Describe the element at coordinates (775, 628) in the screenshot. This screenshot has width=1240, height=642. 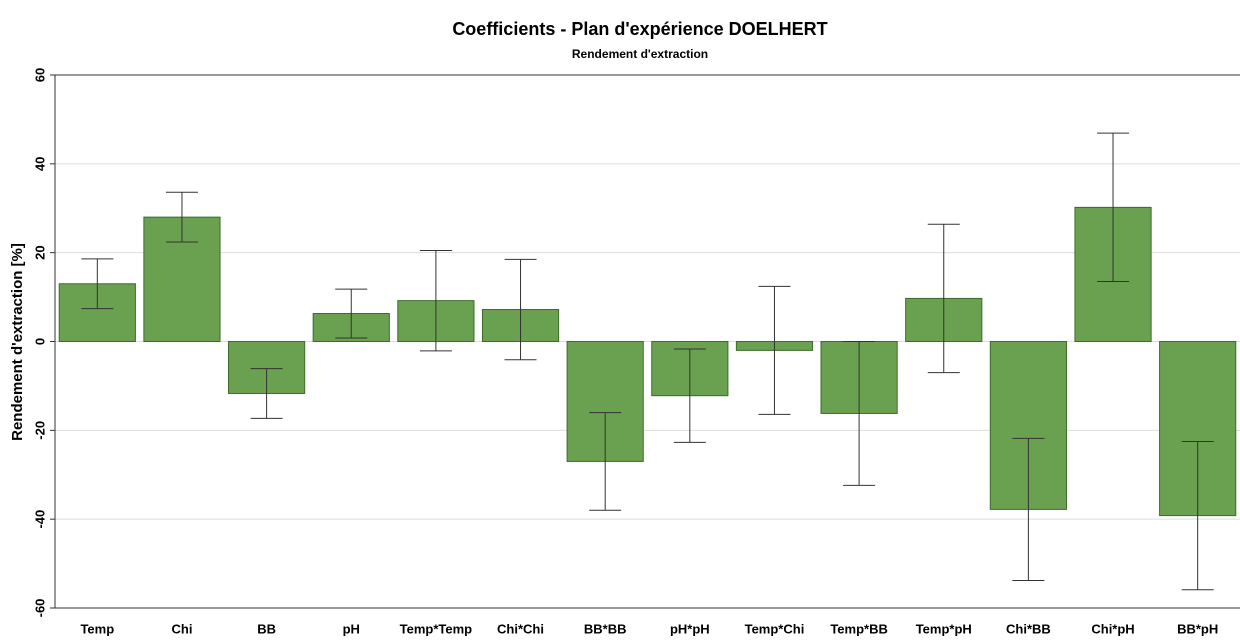
I see `x-tick-label: Temp*Chi` at that location.